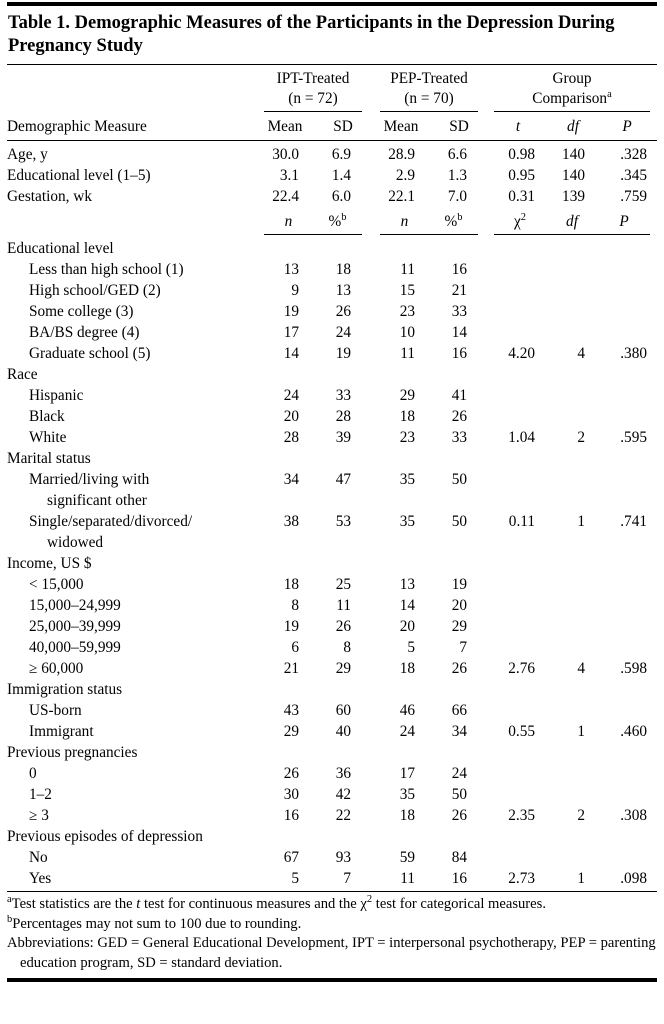 The height and width of the screenshot is (1024, 664). Describe the element at coordinates (570, 98) in the screenshot. I see `group-comparison-label2: Comparison` at that location.